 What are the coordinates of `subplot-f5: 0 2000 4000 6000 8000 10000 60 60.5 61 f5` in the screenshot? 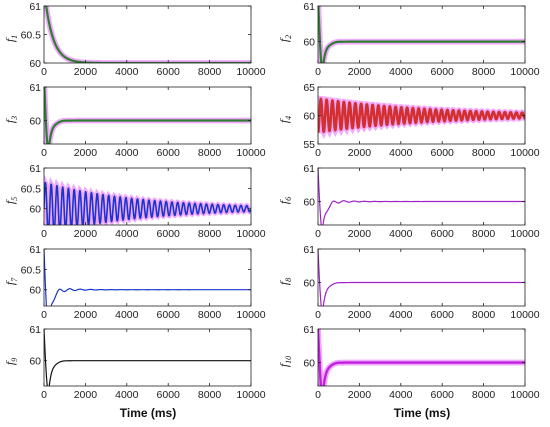 It's located at (134, 201).